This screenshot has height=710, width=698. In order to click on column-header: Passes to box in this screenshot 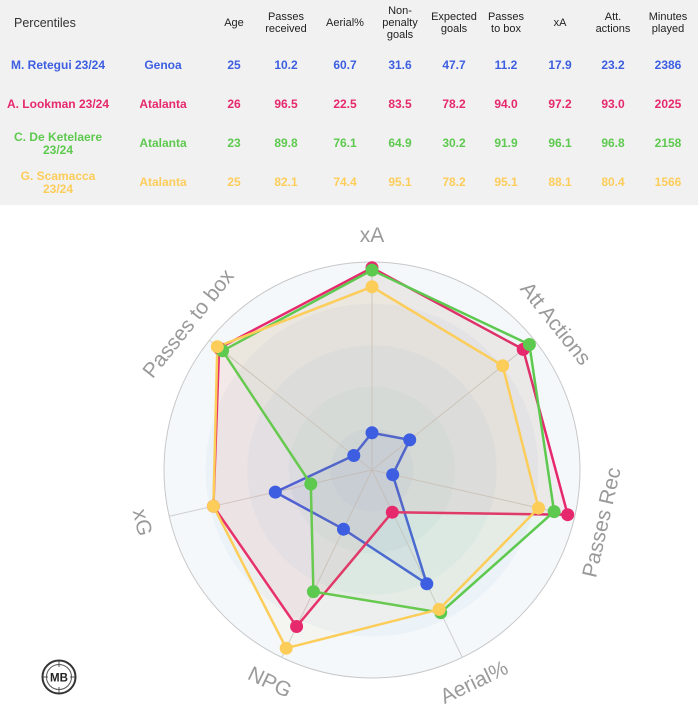, I will do `click(506, 23)`.